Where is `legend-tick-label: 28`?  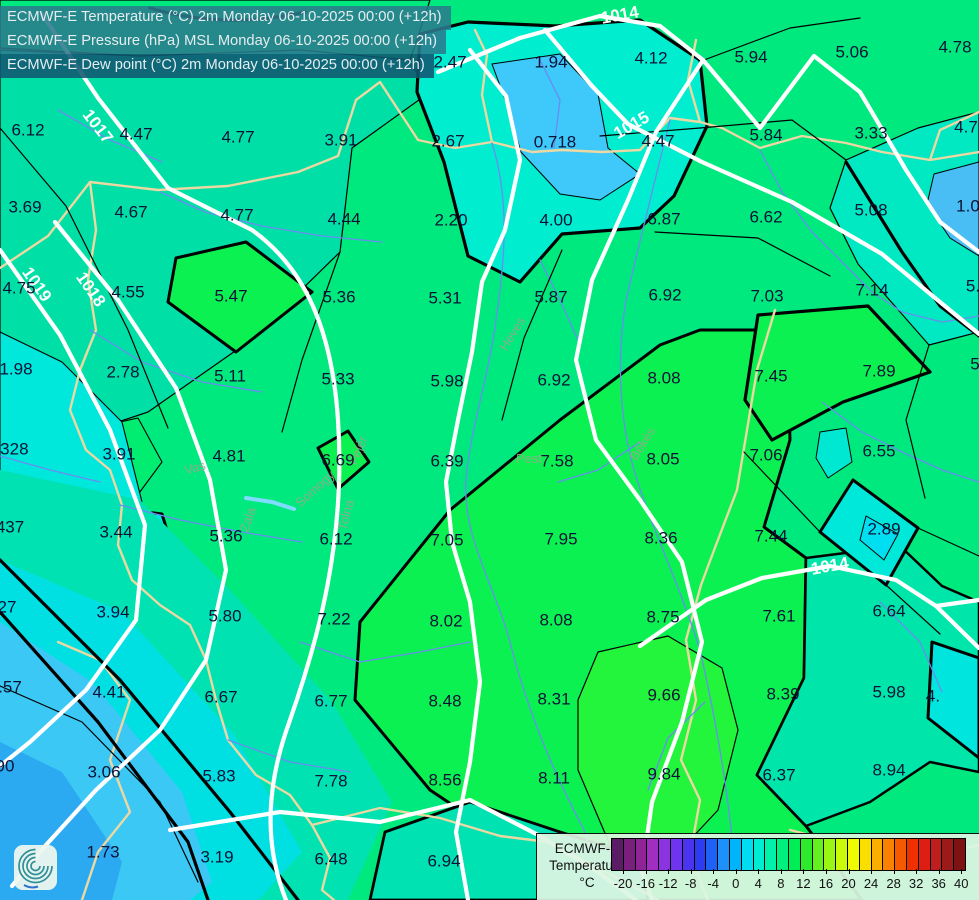 legend-tick-label: 28 is located at coordinates (893, 883).